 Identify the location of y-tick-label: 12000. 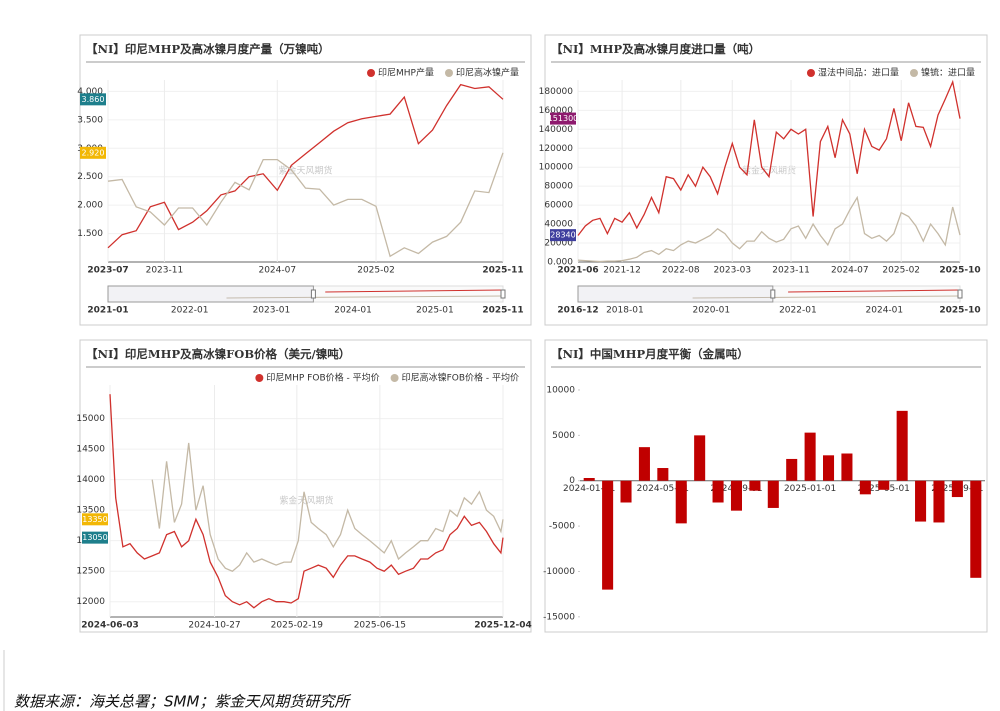
(90, 602).